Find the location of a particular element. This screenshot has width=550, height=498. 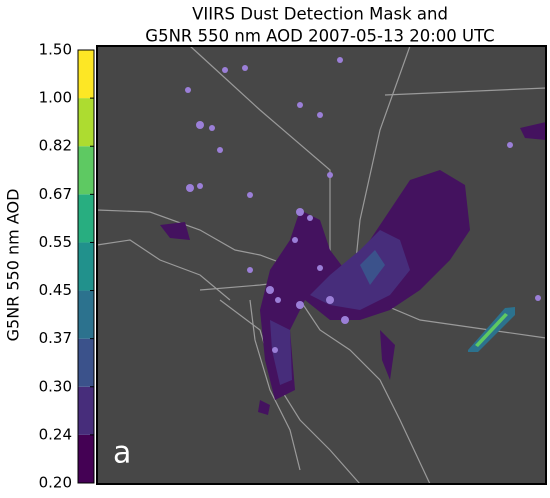

colorbar-tick-label: 0.30 is located at coordinates (55, 386).